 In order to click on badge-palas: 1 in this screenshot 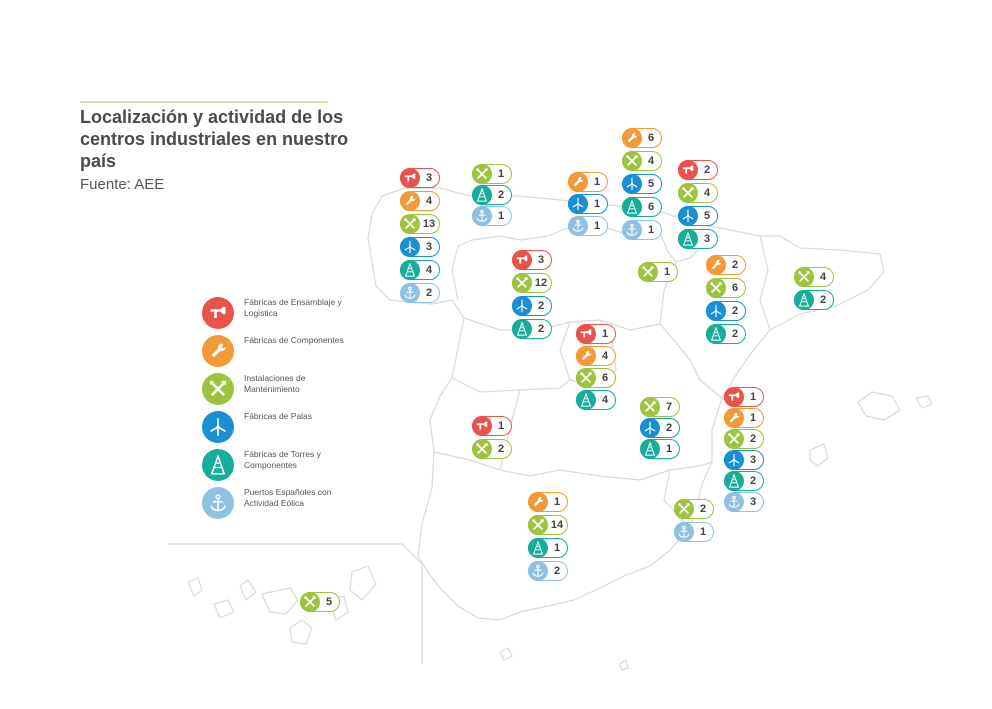, I will do `click(588, 204)`.